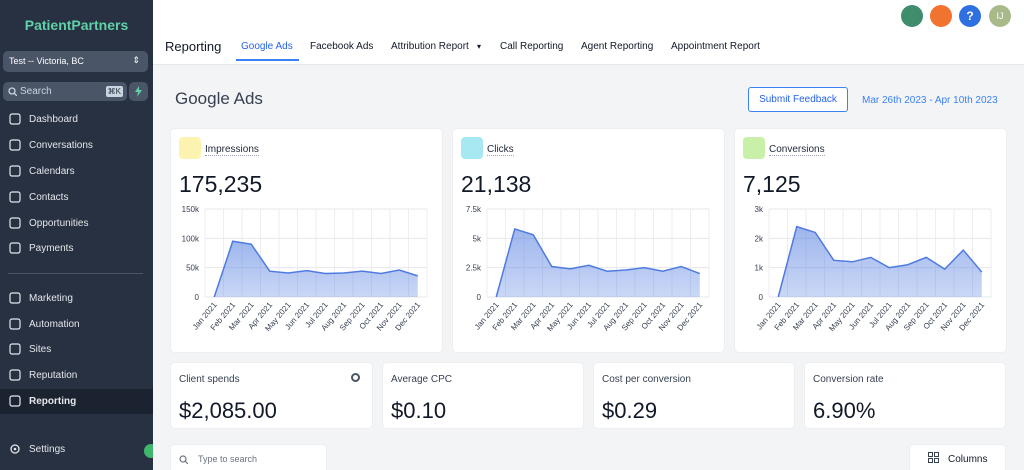 The image size is (1024, 470). Describe the element at coordinates (76, 449) in the screenshot. I see `nav-settings: Settings` at that location.